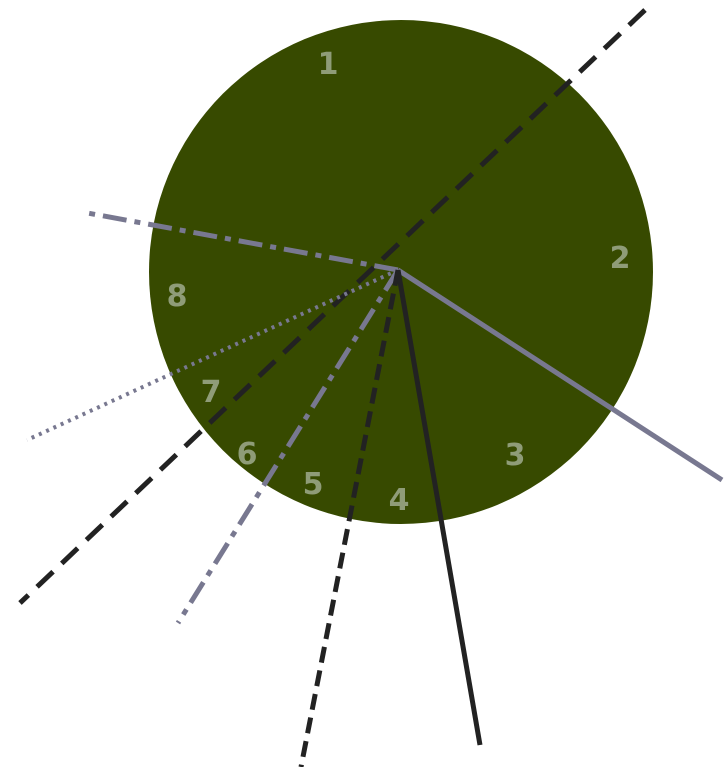  What do you see at coordinates (560, 375) in the screenshot?
I see `boundary-line-right-solid` at bounding box center [560, 375].